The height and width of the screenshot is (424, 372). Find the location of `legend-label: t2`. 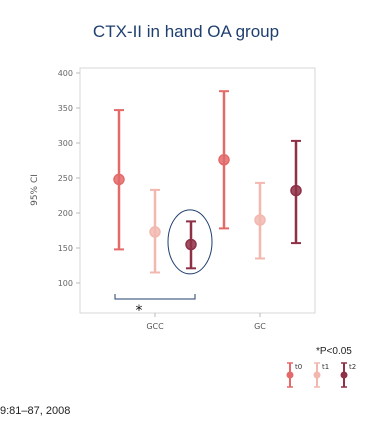

legend-label: t2 is located at coordinates (352, 367).